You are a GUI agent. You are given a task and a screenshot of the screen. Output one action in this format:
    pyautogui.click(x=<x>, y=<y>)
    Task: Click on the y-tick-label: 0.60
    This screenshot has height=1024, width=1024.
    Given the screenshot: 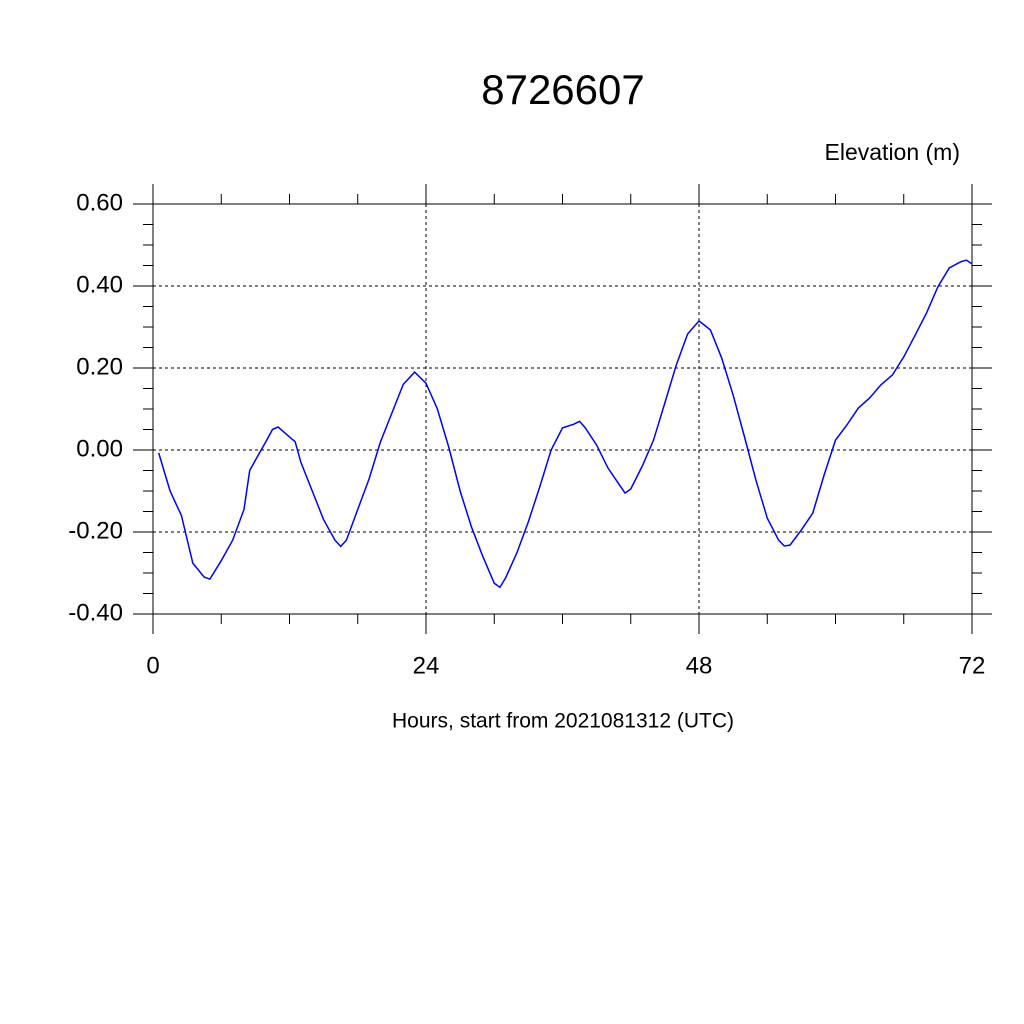 What is the action you would take?
    pyautogui.click(x=99, y=202)
    